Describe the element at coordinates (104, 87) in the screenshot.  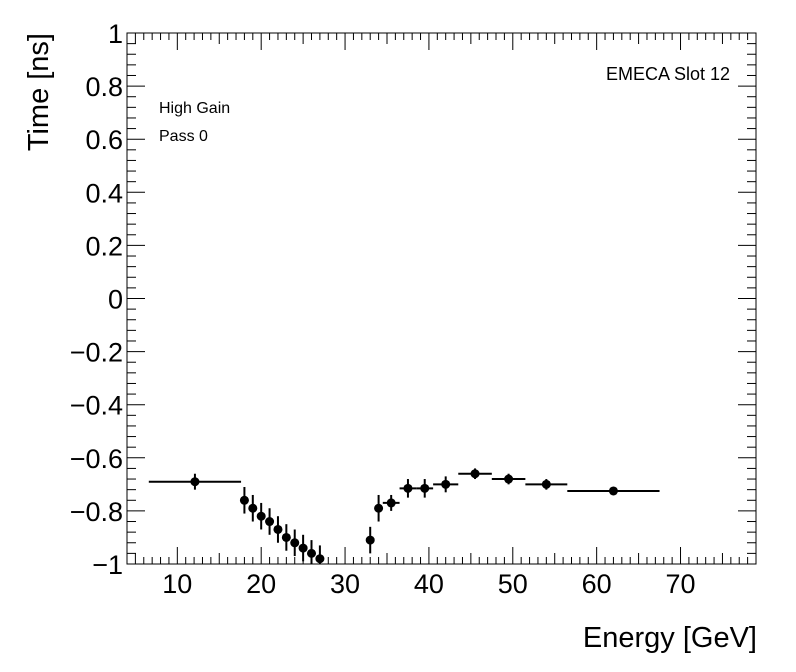
I see `y-tick-label: 0.8` at that location.